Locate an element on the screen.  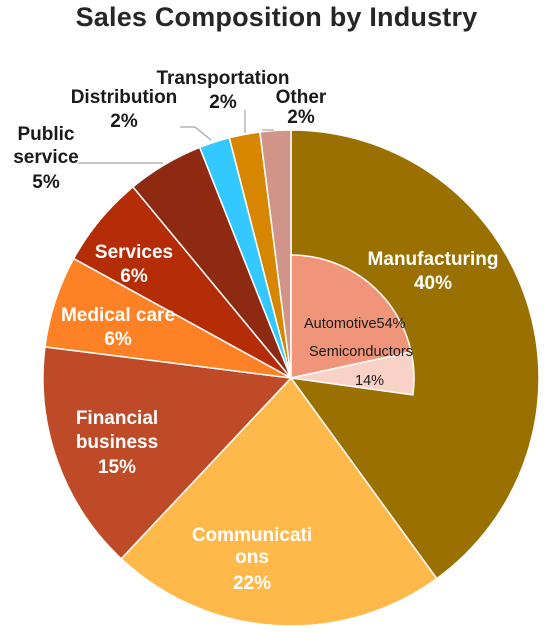
value-services: 6% is located at coordinates (134, 276).